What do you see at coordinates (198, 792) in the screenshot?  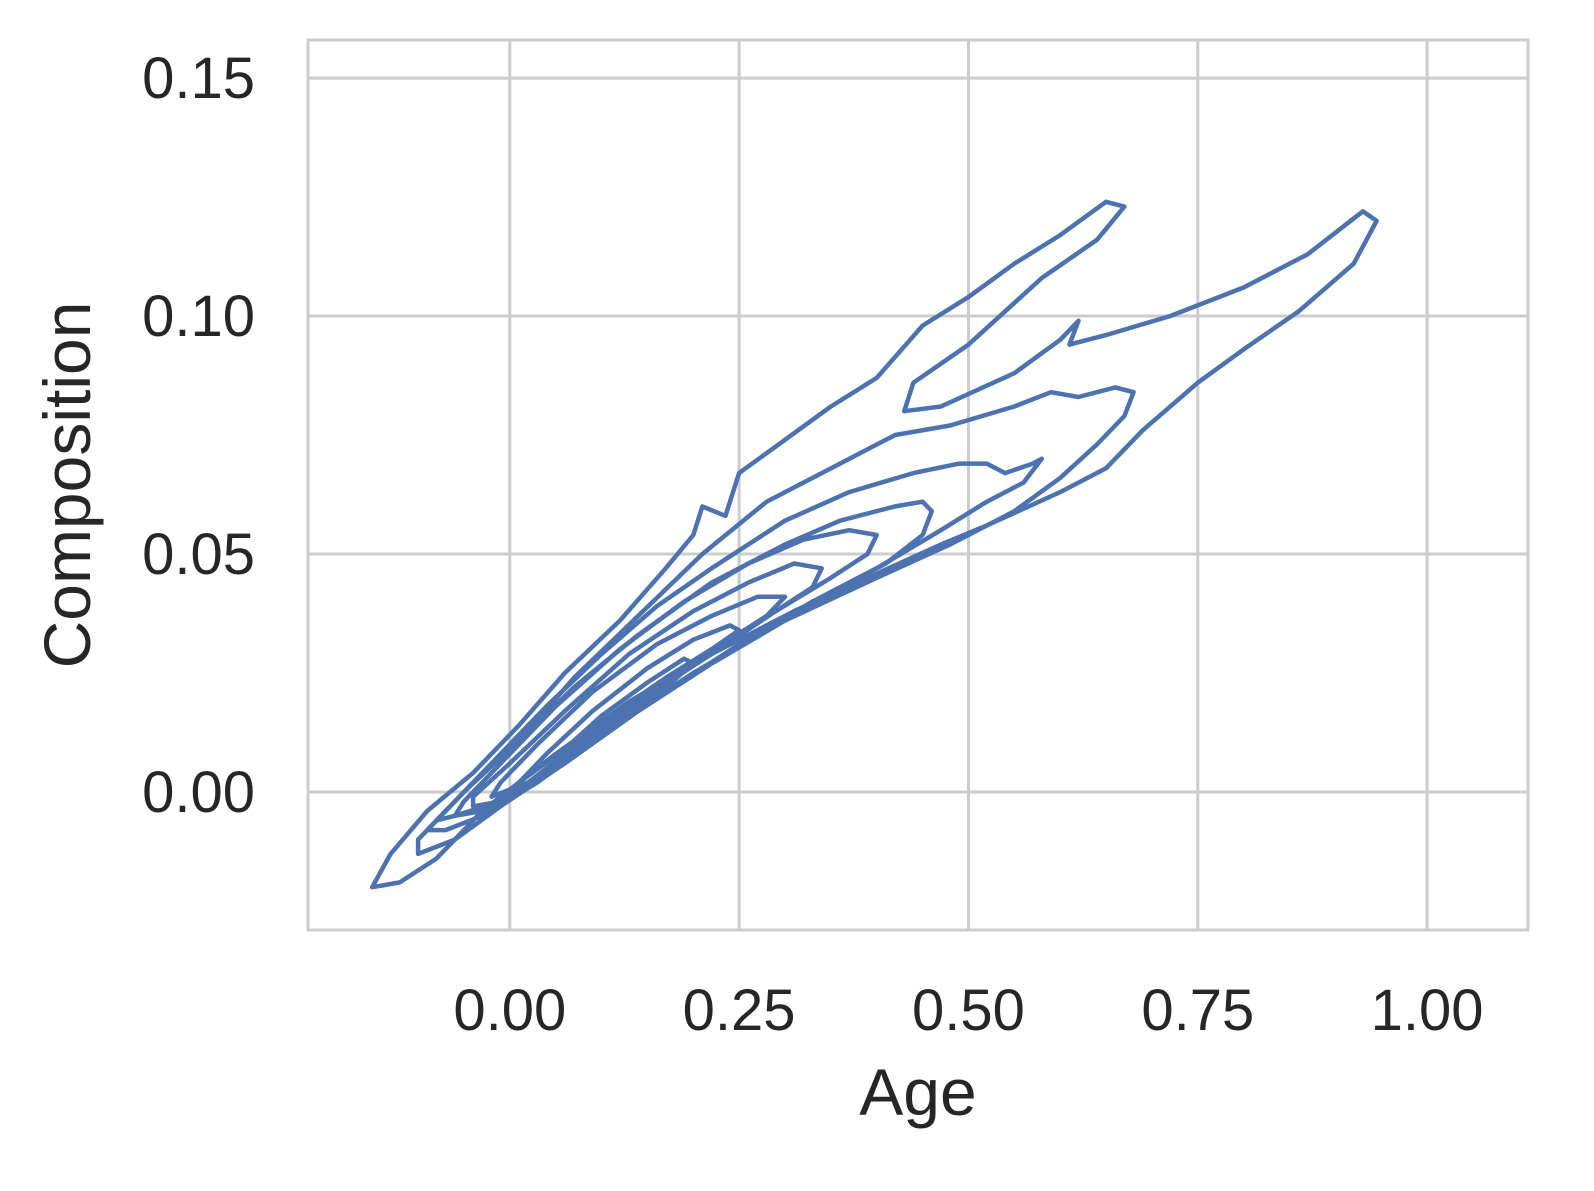 I see `y-tick-label: 0.00` at bounding box center [198, 792].